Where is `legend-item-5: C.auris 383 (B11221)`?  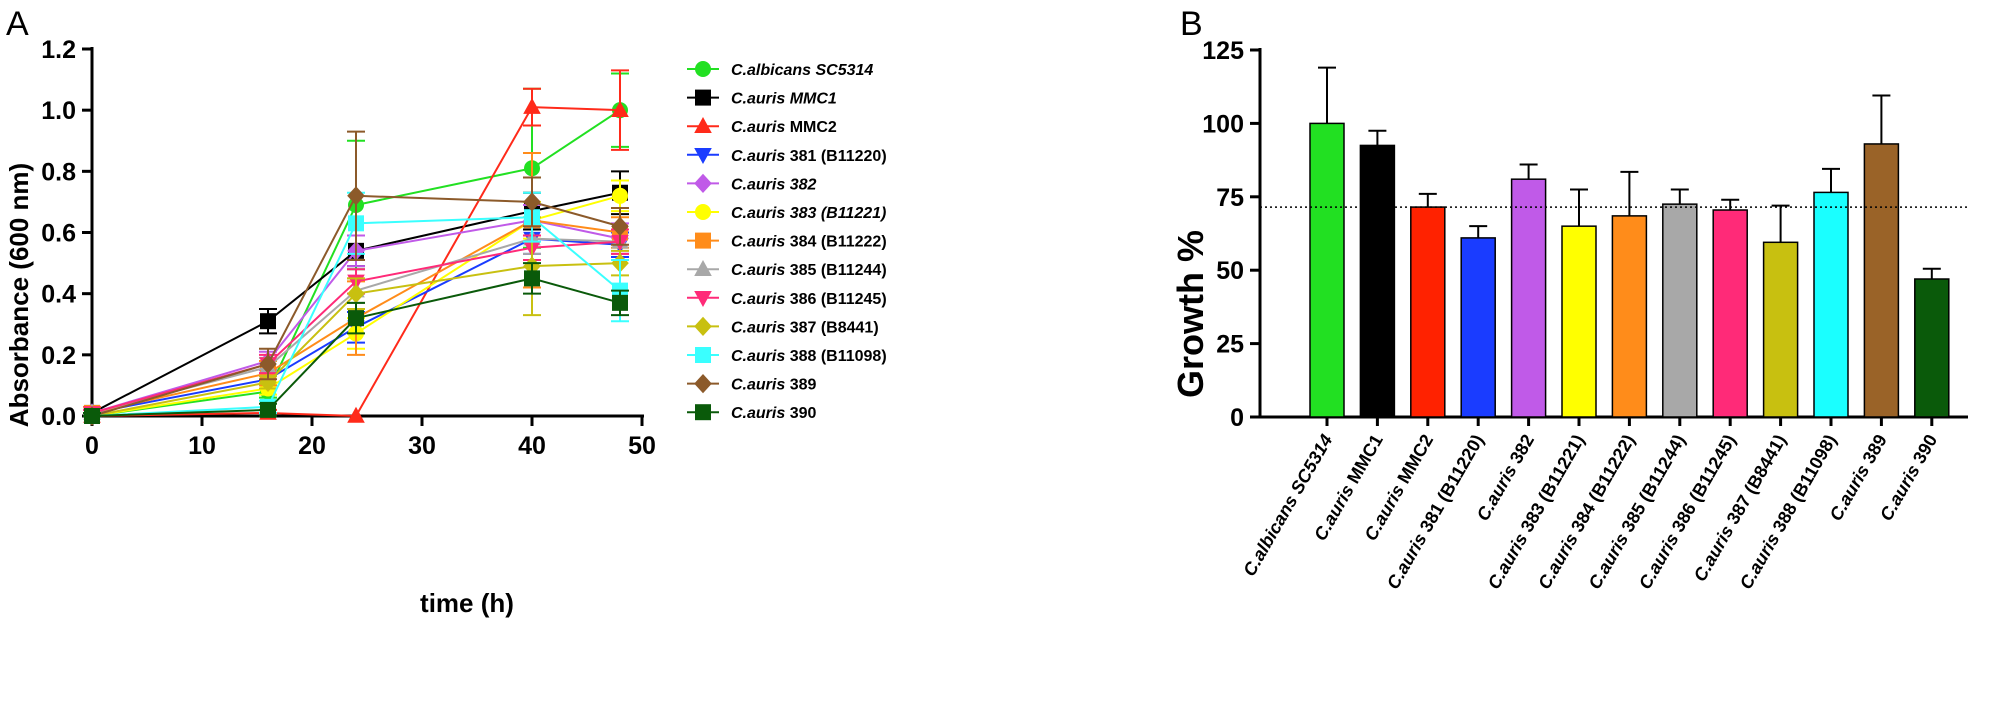 legend-item-5: C.auris 383 (B11221) is located at coordinates (786, 213).